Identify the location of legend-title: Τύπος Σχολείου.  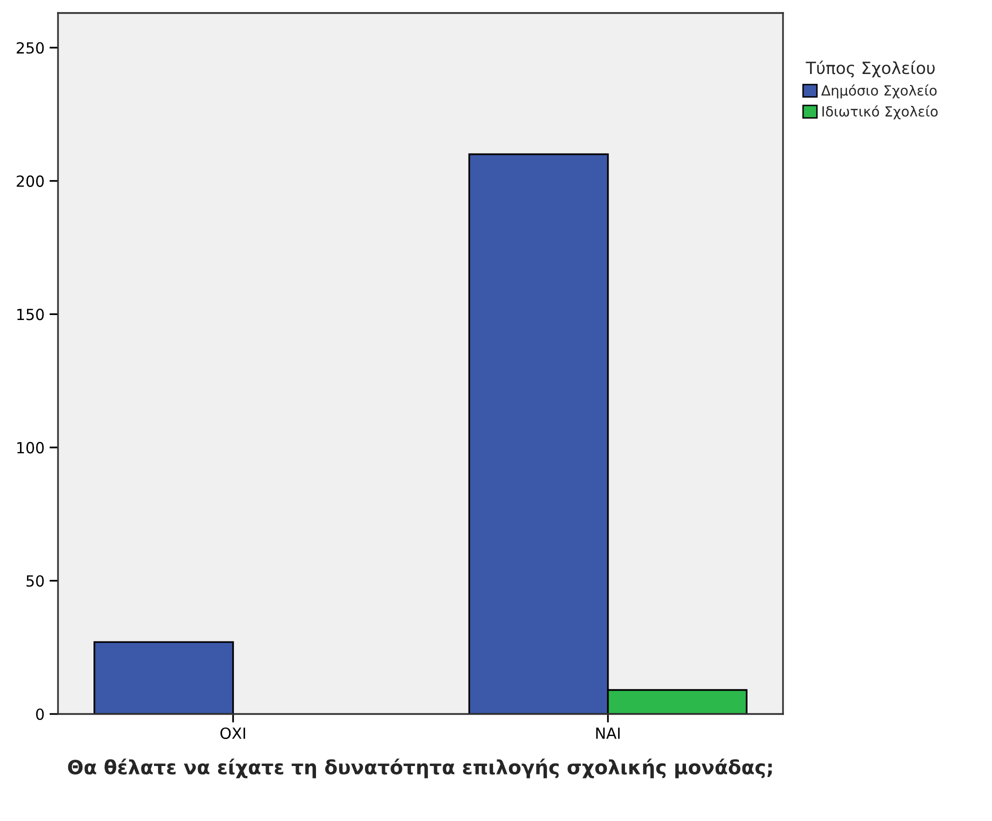
(870, 69).